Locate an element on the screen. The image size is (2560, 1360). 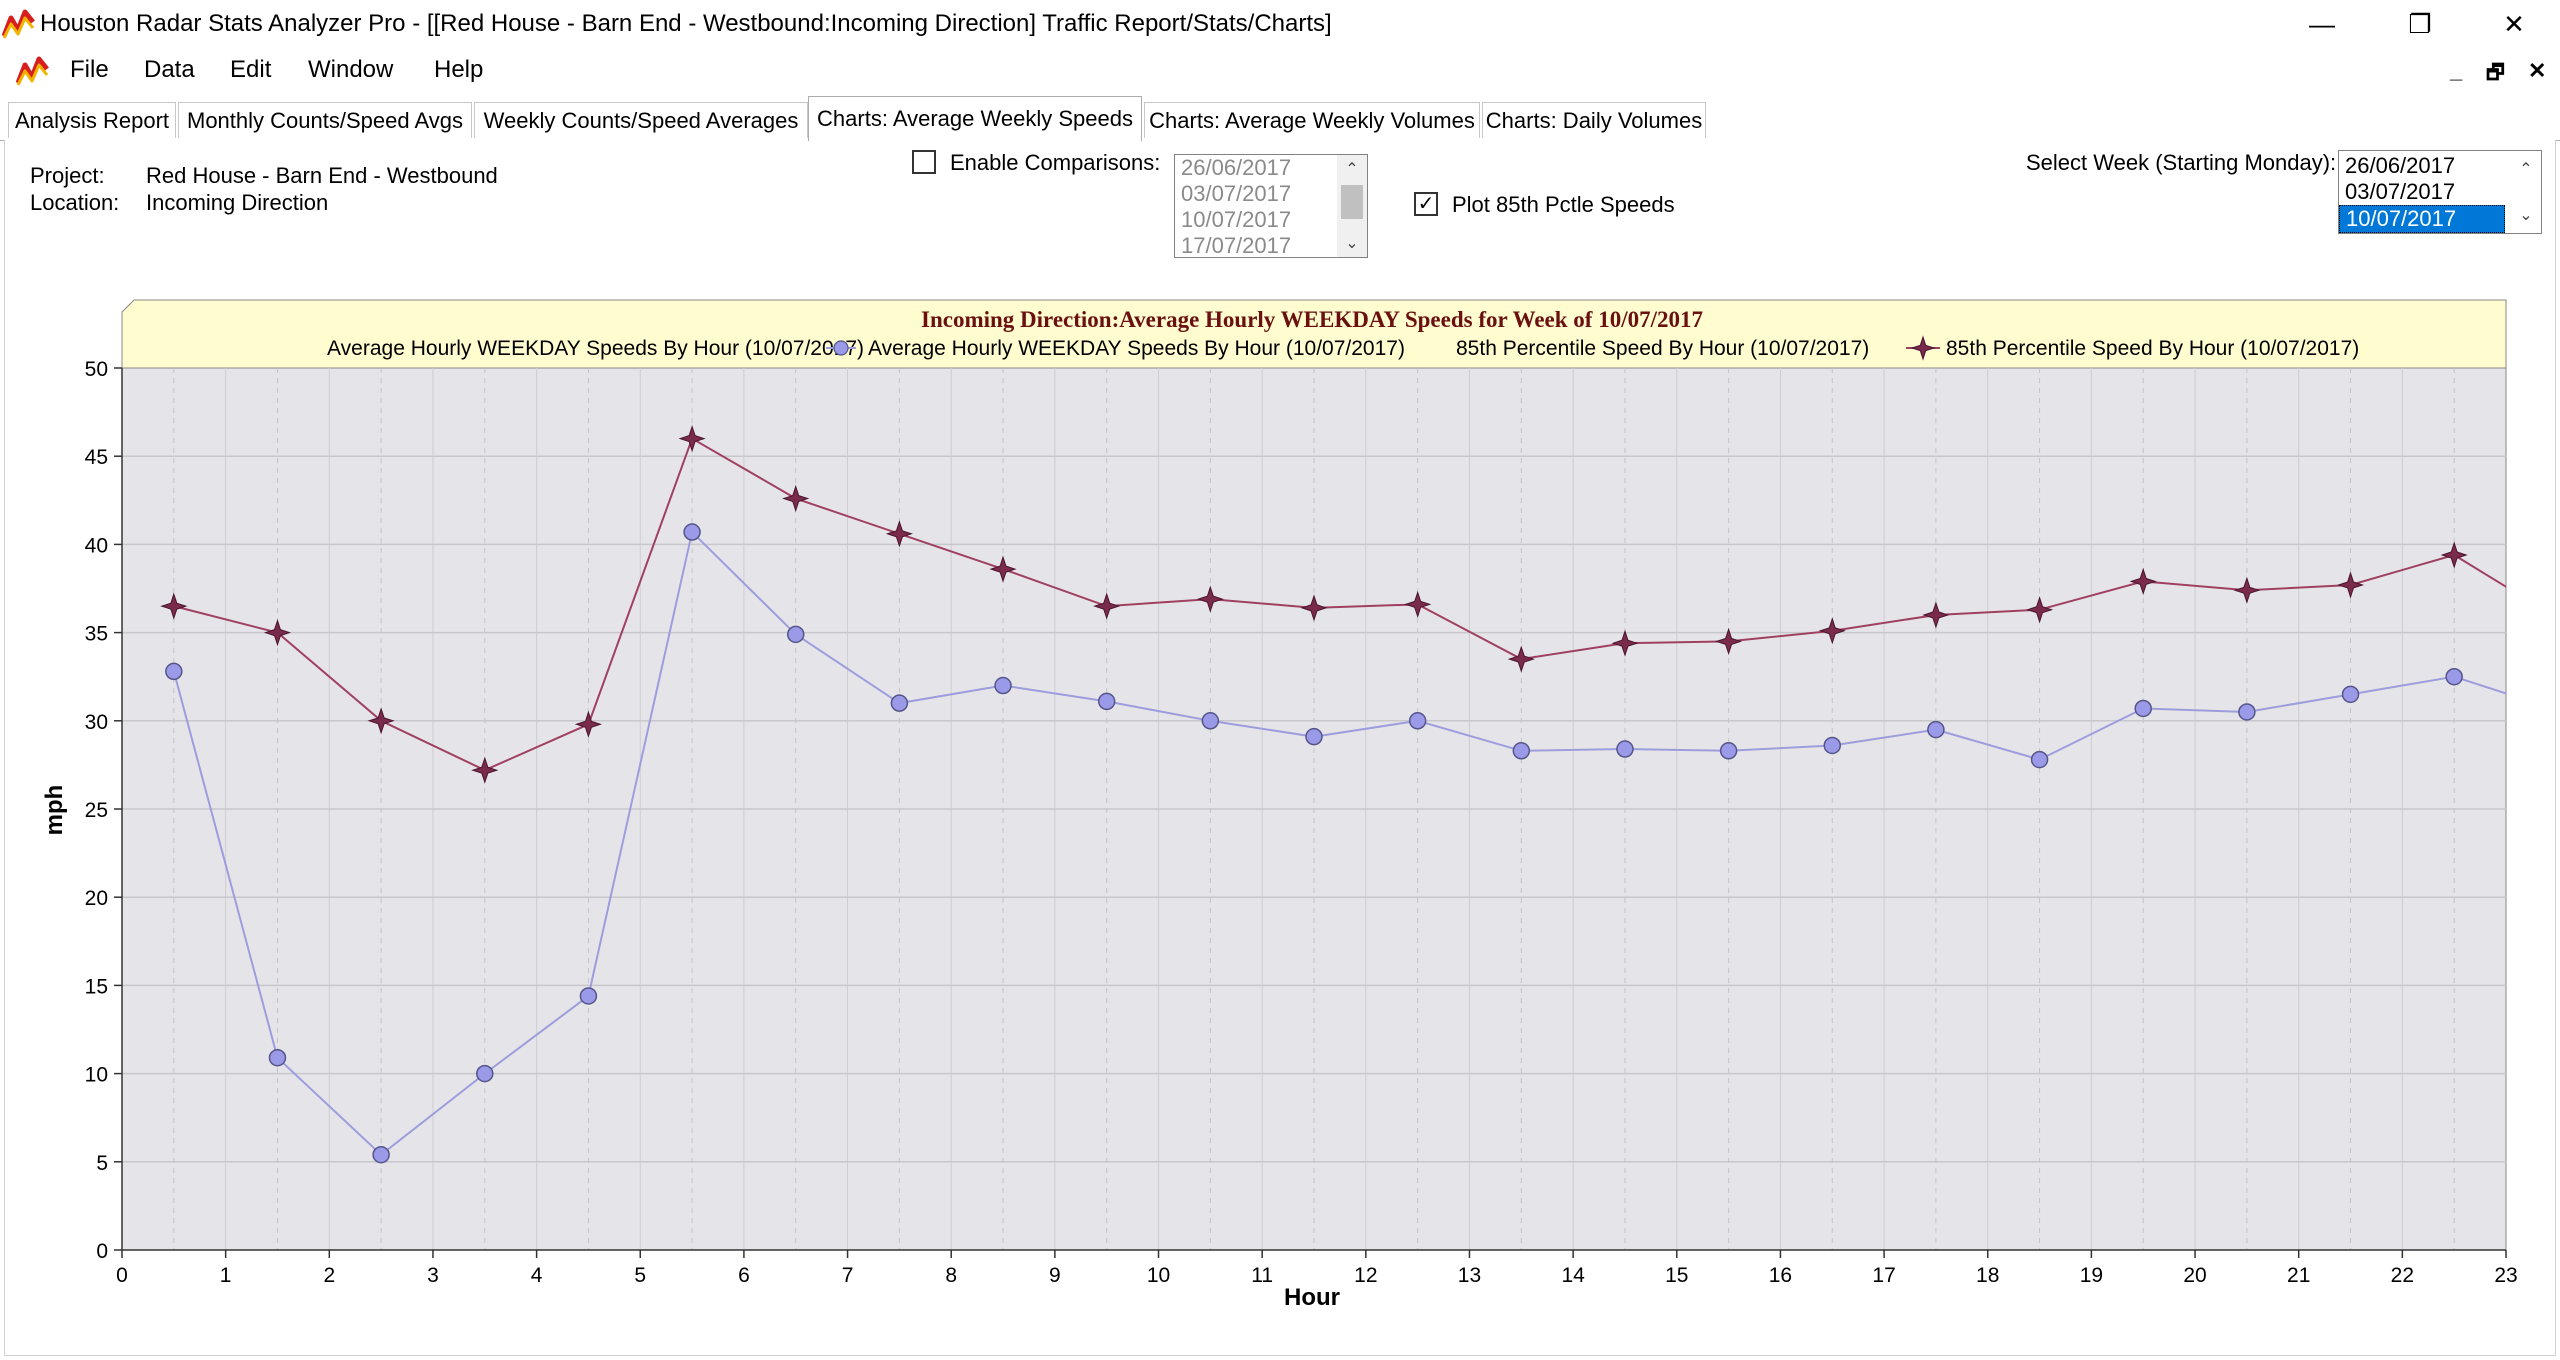
x-tick-label: 16 is located at coordinates (1780, 1275).